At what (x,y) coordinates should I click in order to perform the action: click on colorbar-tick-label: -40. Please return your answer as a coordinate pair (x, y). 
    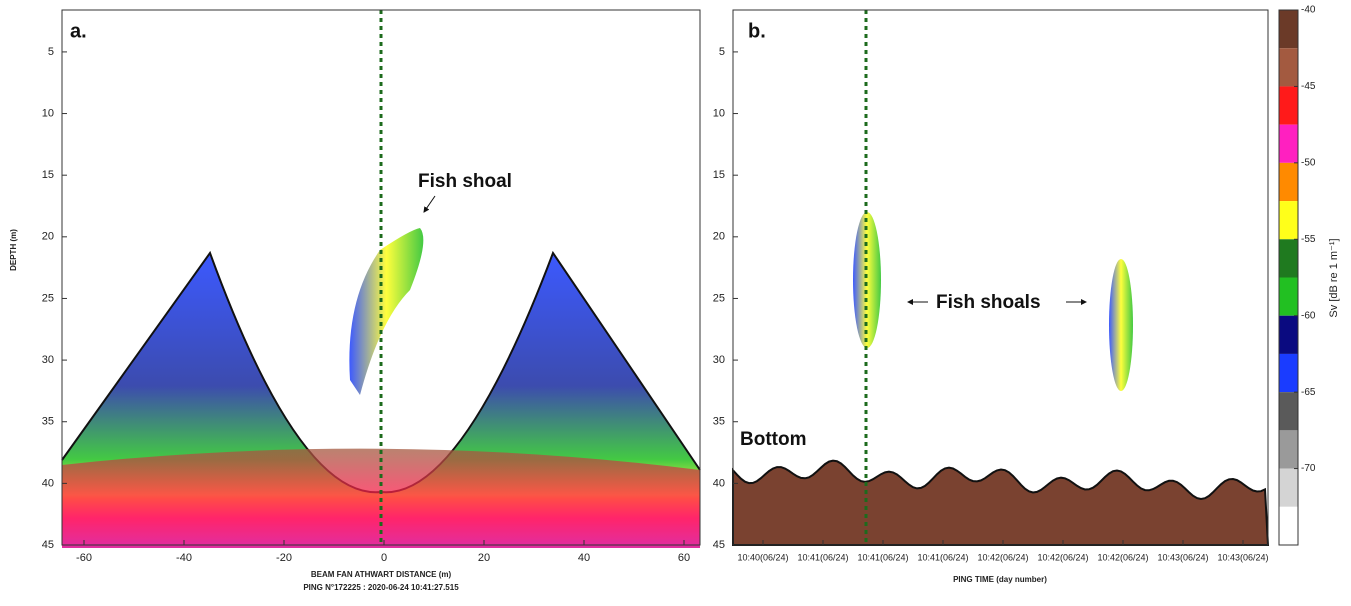
    Looking at the image, I should click on (1308, 10).